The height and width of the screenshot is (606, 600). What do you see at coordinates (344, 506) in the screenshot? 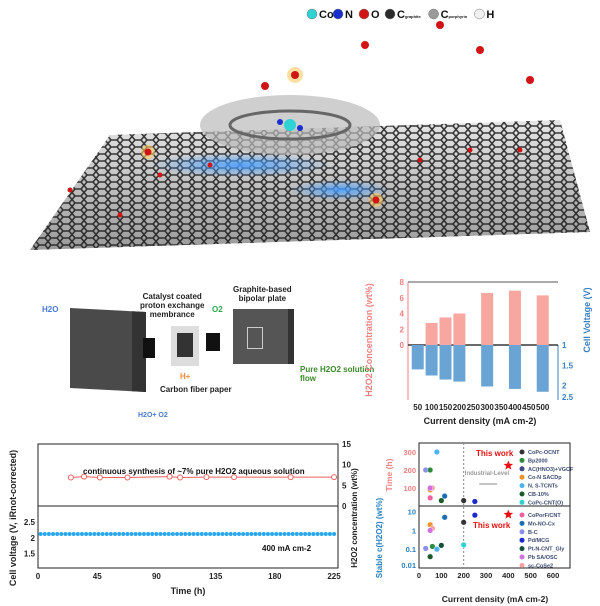
I see `y2-tick-label: 0` at bounding box center [344, 506].